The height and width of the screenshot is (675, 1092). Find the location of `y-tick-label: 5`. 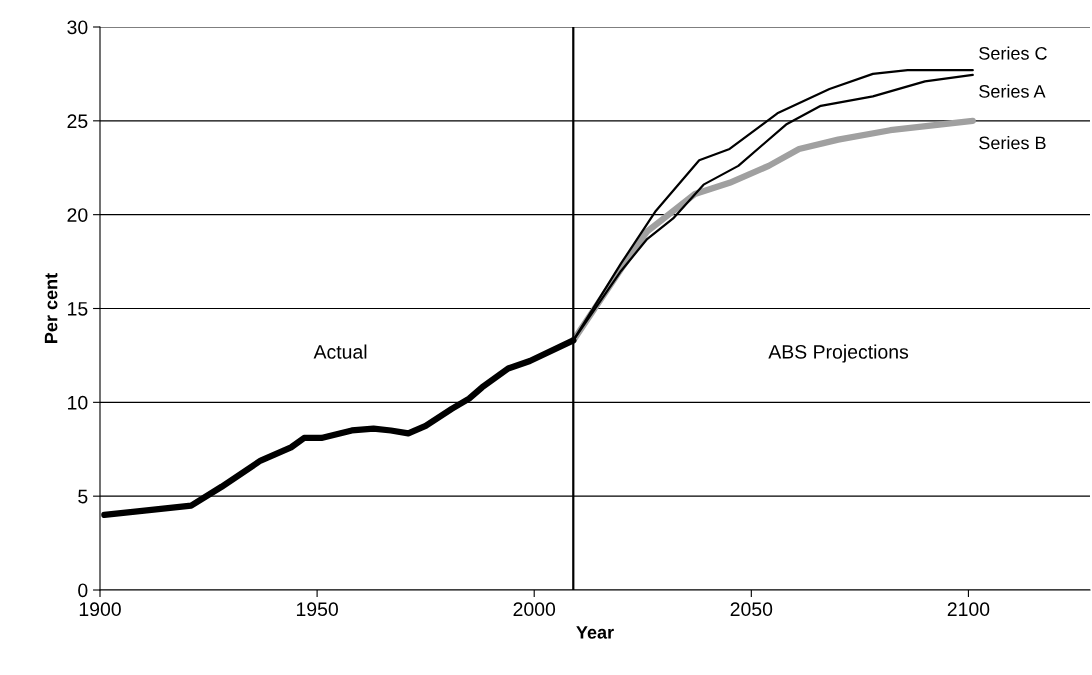

y-tick-label: 5 is located at coordinates (83, 496).